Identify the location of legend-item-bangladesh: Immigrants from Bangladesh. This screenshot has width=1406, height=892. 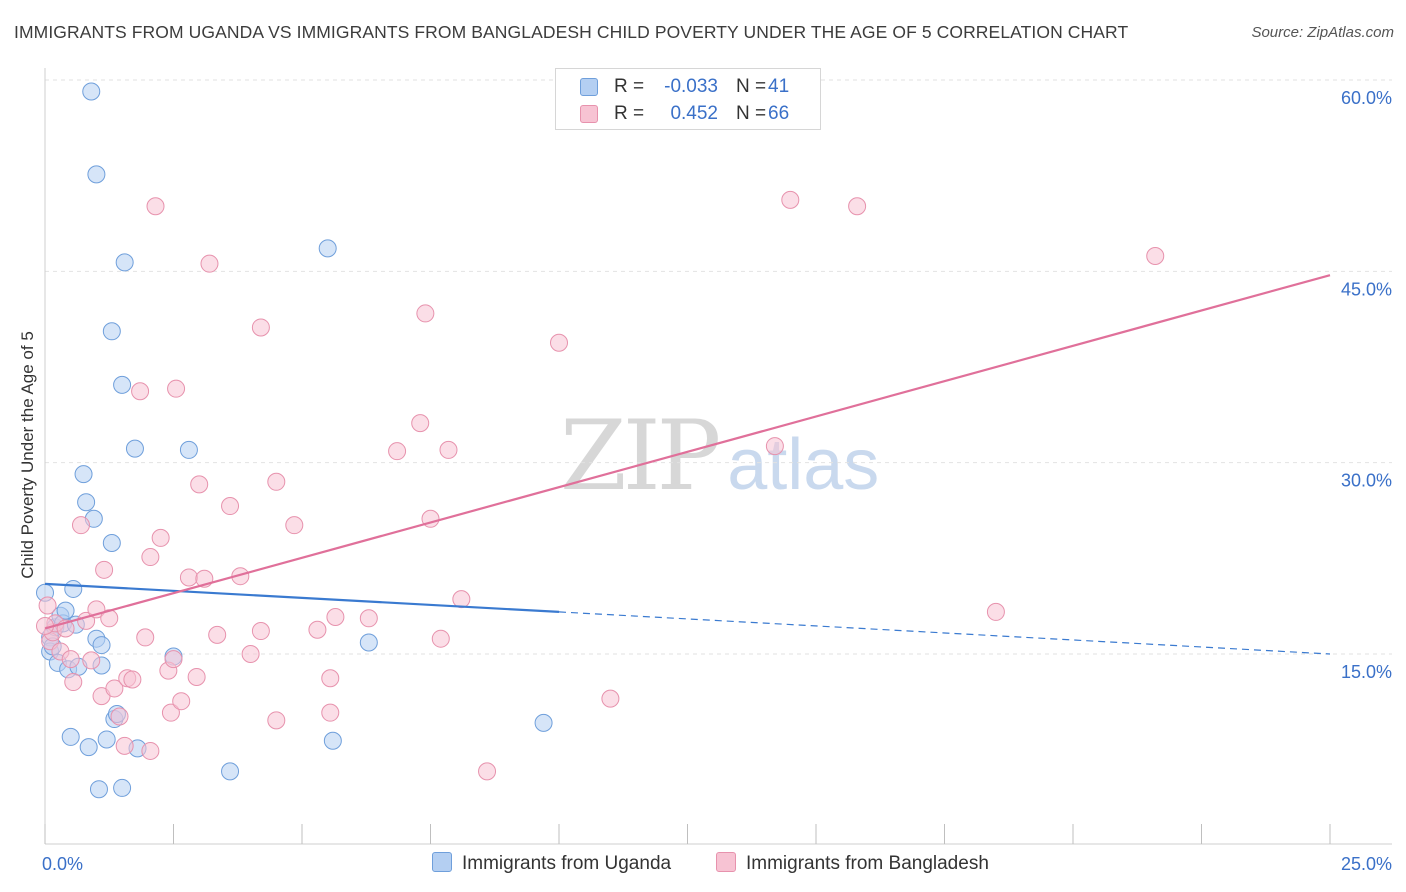
(852, 863).